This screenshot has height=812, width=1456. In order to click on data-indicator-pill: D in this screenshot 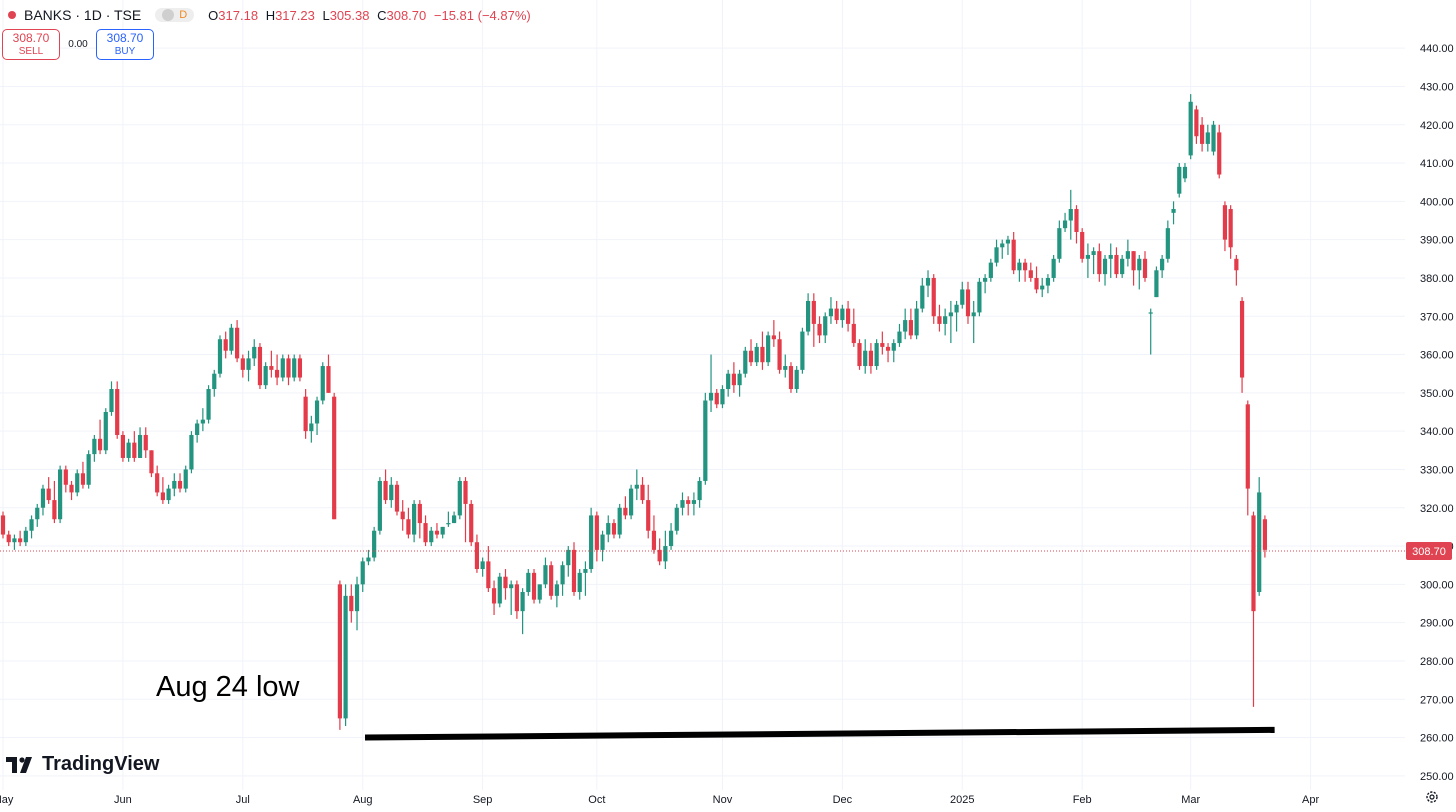, I will do `click(175, 15)`.